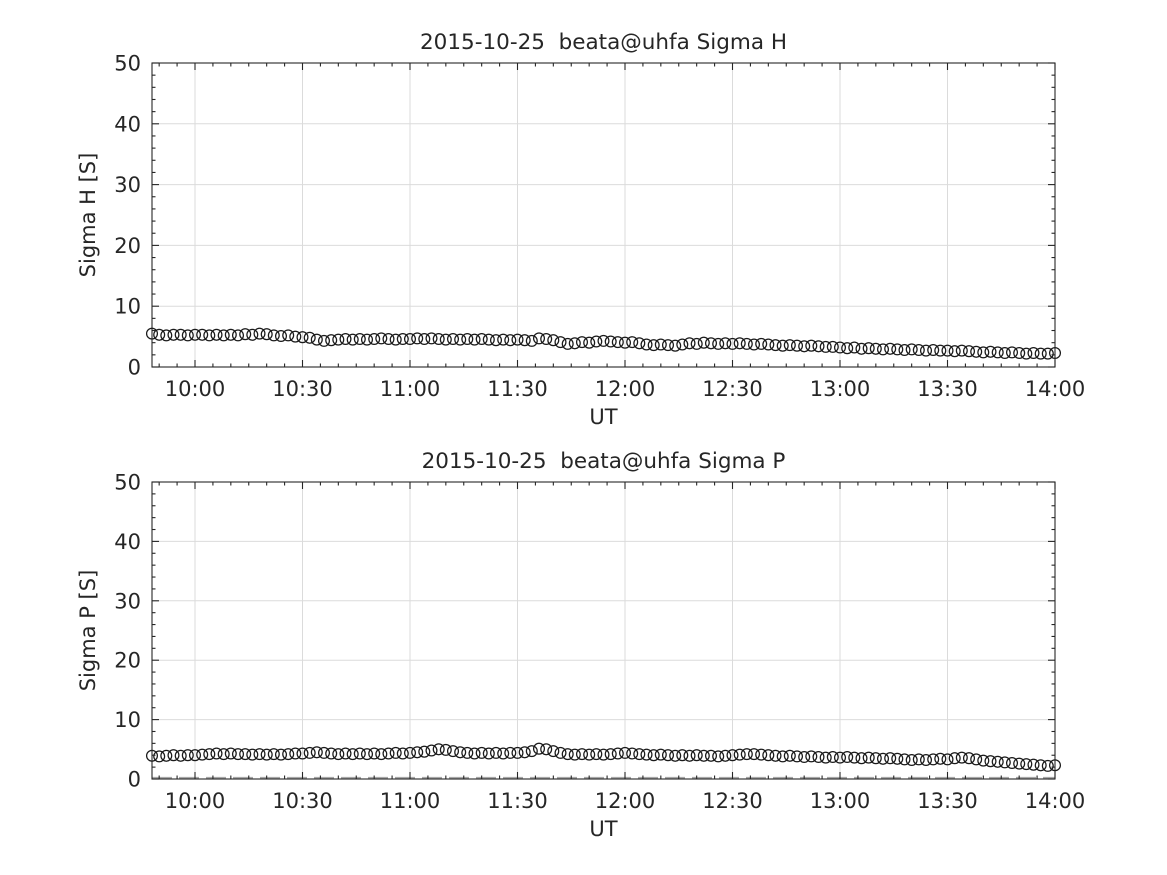 The width and height of the screenshot is (1167, 875). Describe the element at coordinates (195, 801) in the screenshot. I see `x-tick-label: 10:00` at that location.